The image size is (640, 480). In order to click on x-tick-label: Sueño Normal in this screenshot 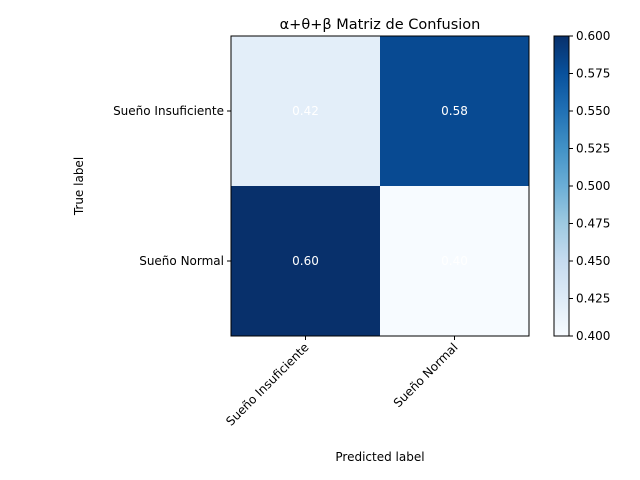, I will do `click(426, 375)`.